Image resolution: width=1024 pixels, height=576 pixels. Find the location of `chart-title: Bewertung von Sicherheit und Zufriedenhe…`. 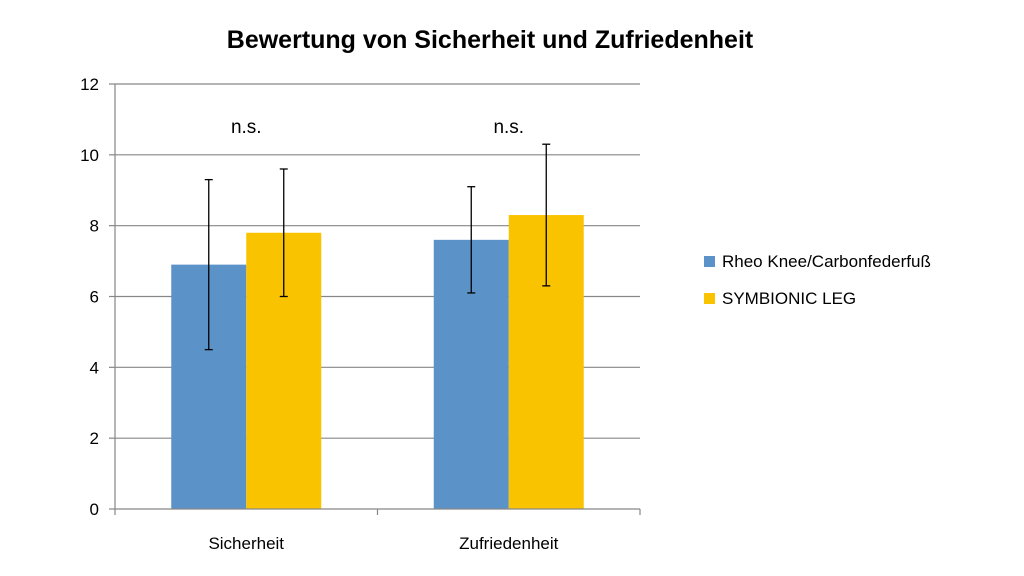

chart-title: Bewertung von Sicherheit und Zufriedenhe… is located at coordinates (490, 40).